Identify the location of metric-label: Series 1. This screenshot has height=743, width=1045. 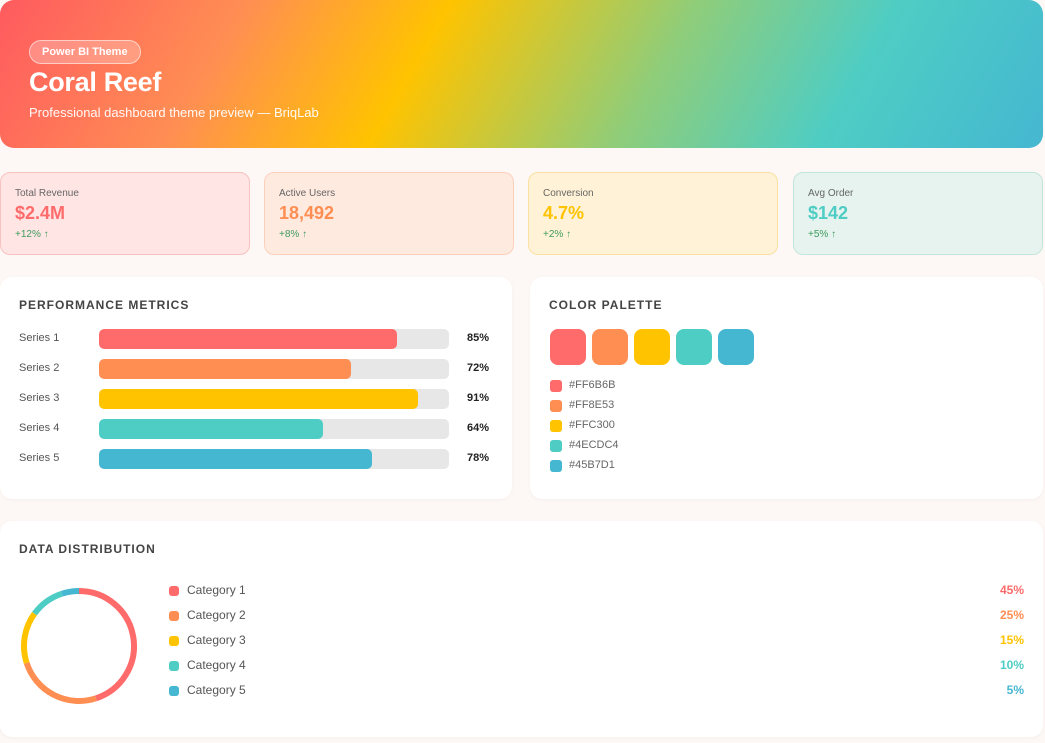
(39, 338).